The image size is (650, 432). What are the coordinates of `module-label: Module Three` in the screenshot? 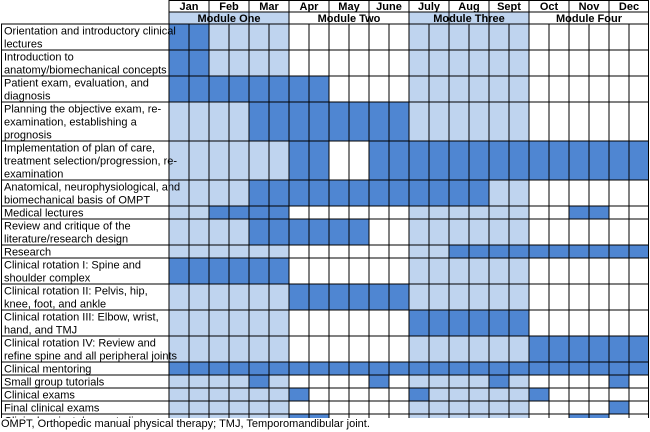 It's located at (469, 19).